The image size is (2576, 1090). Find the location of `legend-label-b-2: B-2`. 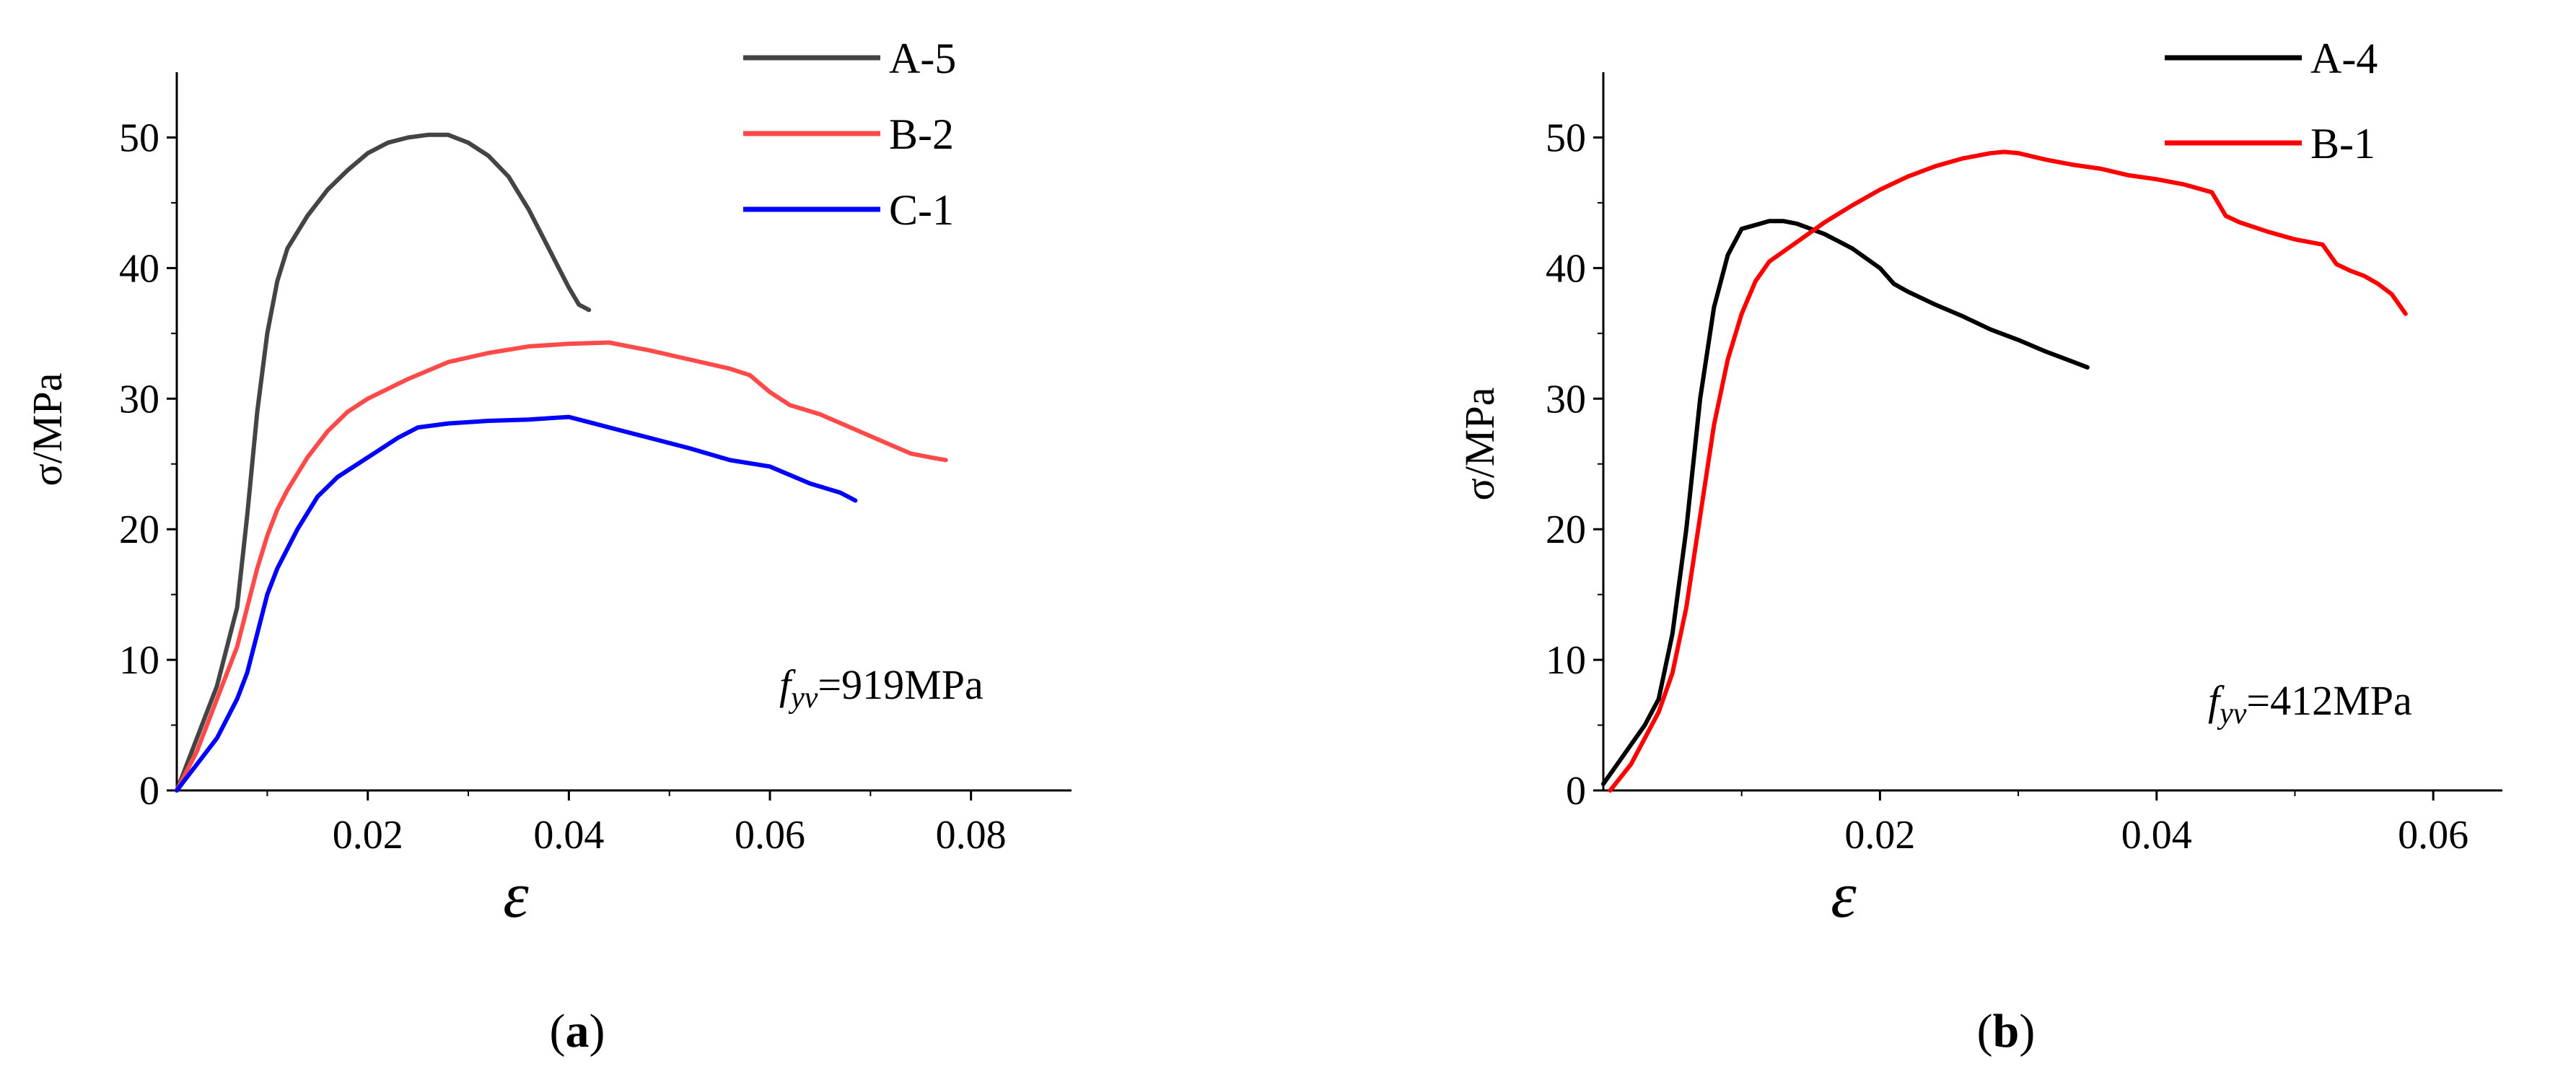

legend-label-b-2: B-2 is located at coordinates (922, 134).